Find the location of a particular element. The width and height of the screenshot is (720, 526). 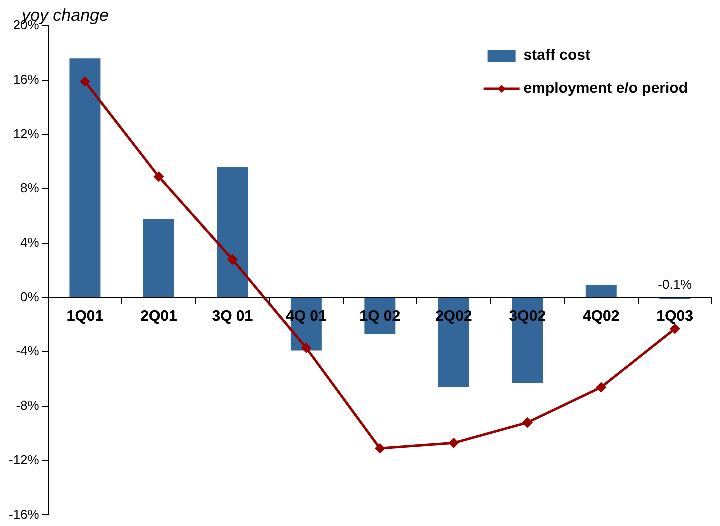

y-tick-label: 12% is located at coordinates (26, 134).